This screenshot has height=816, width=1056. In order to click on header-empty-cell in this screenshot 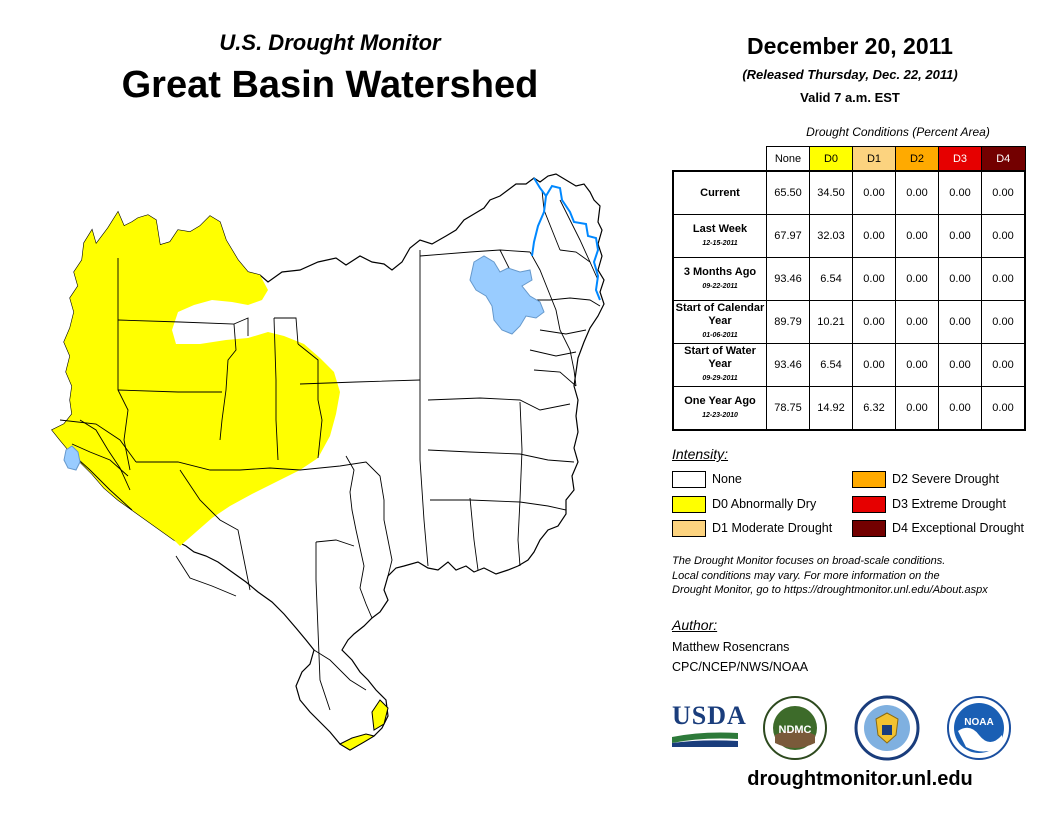, I will do `click(720, 159)`.